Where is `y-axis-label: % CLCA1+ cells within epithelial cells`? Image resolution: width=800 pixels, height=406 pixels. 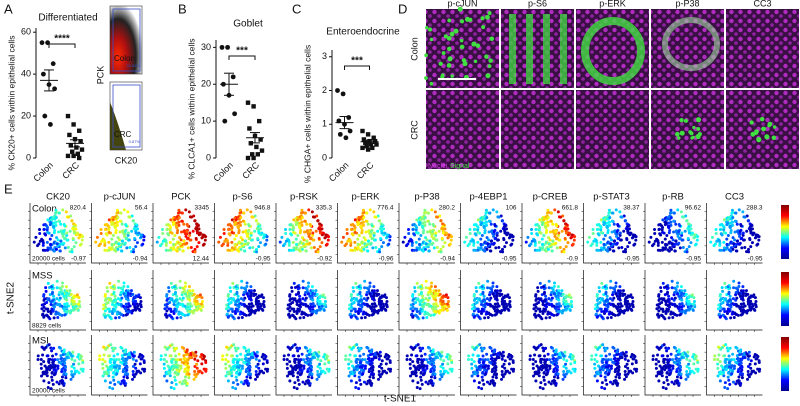
y-axis-label: % CLCA1+ cells within epithelial cells is located at coordinates (191, 108).